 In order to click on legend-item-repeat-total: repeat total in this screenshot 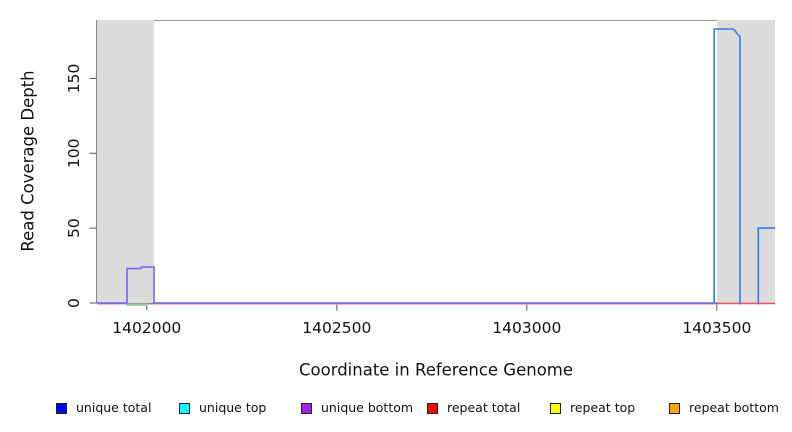, I will do `click(473, 408)`.